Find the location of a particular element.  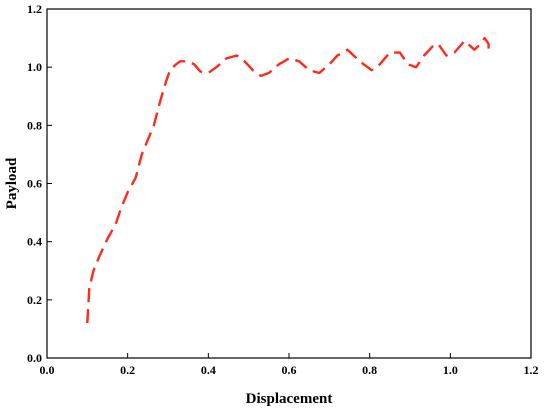

x-tick-label: 0.0 is located at coordinates (47, 370).